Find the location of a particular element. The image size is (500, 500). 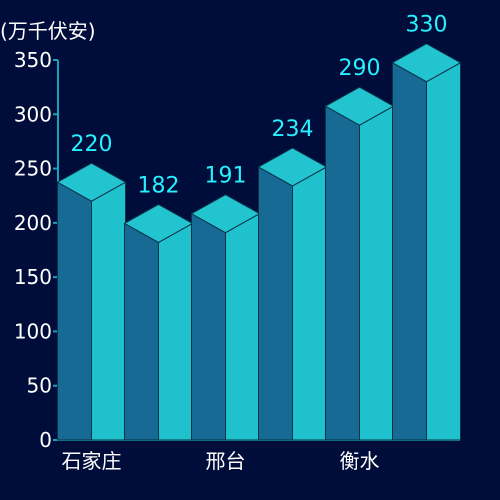

x-axis-category-labels: 石家庄 邢台 衡水 is located at coordinates (221, 461).